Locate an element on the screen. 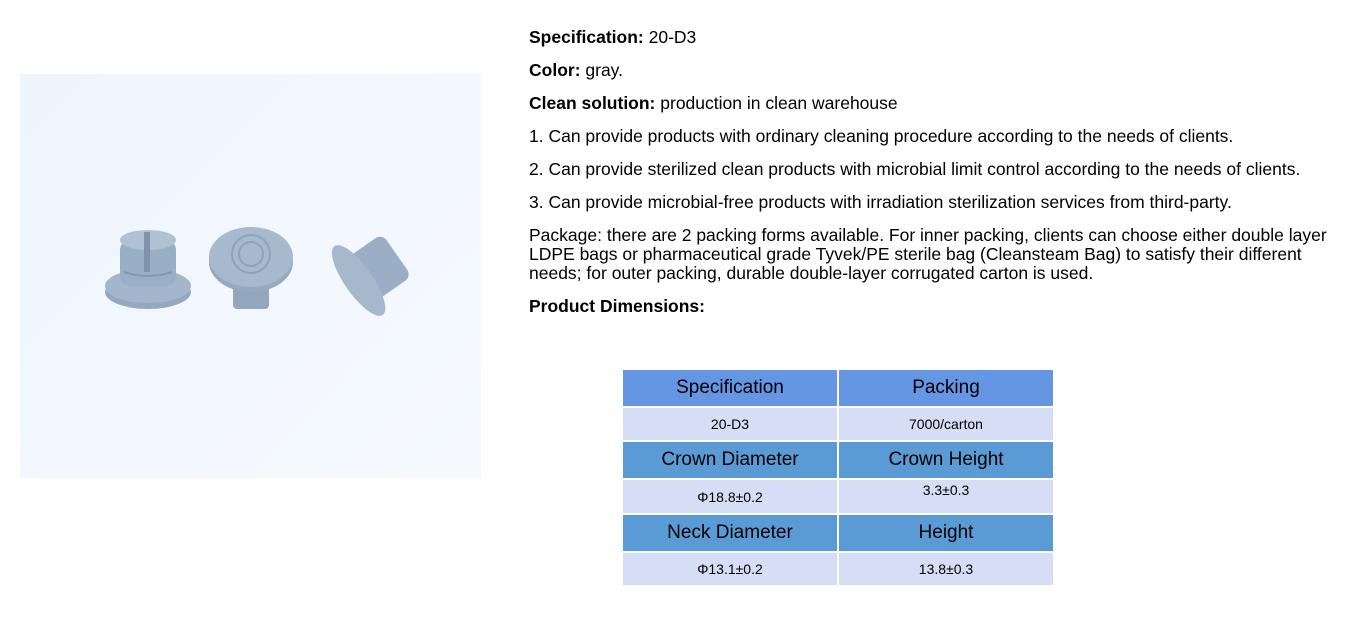 This screenshot has height=636, width=1365. table-header-row: Specification Packing is located at coordinates (838, 388).